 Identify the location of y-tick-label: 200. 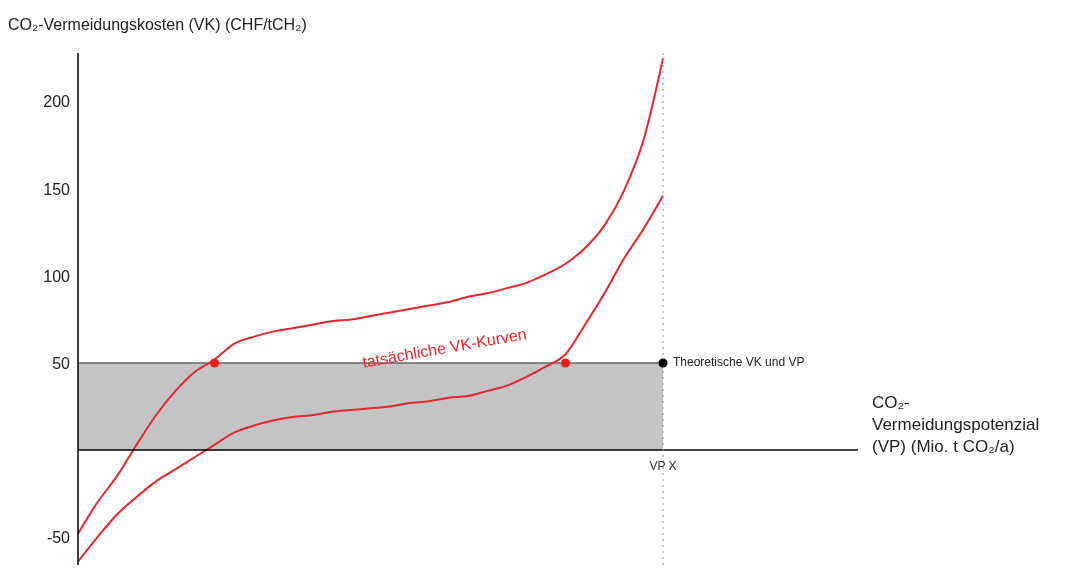
(57, 102).